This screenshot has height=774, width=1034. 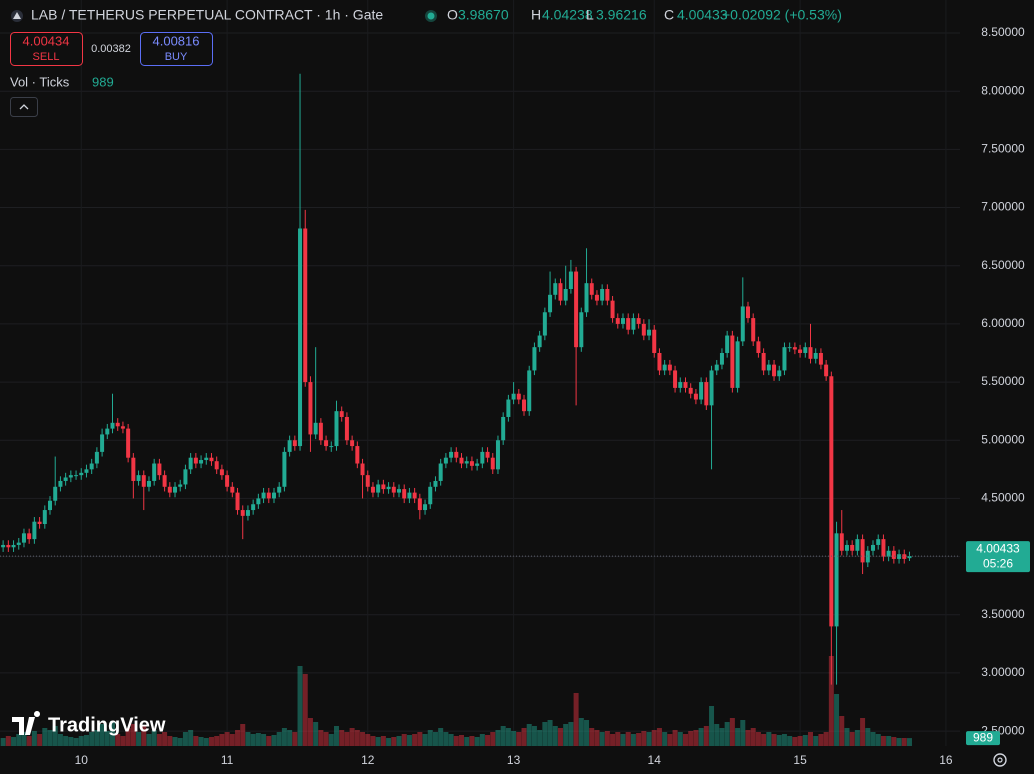 I want to click on sell-button: 4.00434 SELL, so click(x=46, y=49).